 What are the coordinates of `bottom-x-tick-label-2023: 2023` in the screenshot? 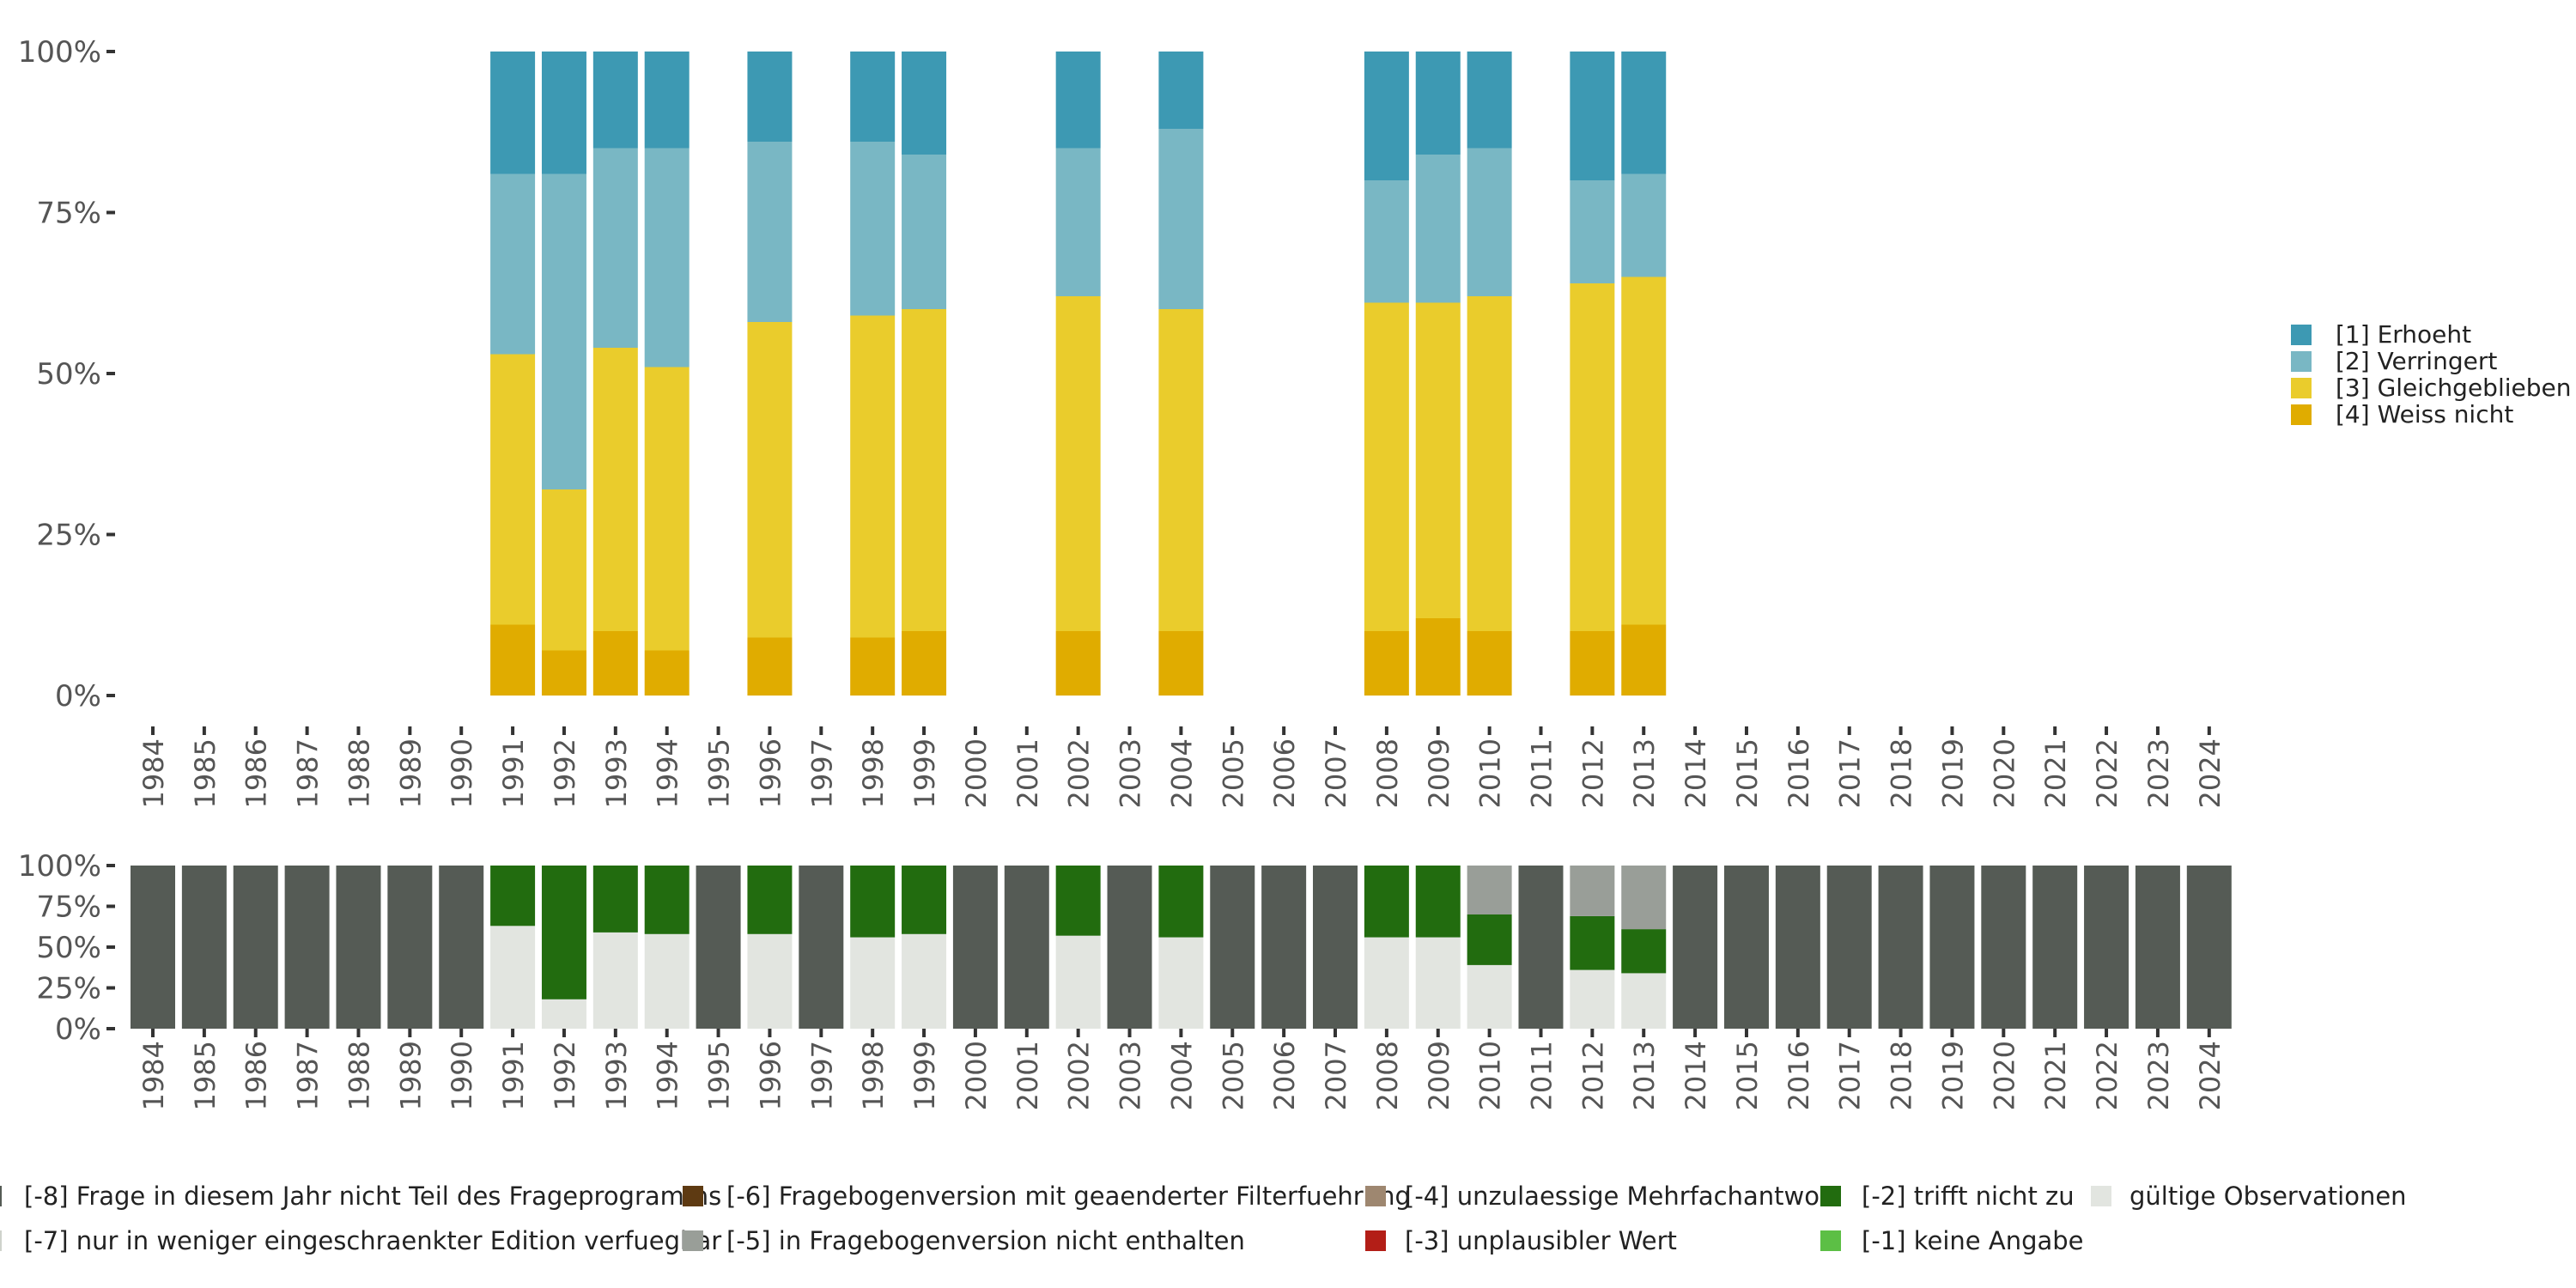 It's located at (2158, 1075).